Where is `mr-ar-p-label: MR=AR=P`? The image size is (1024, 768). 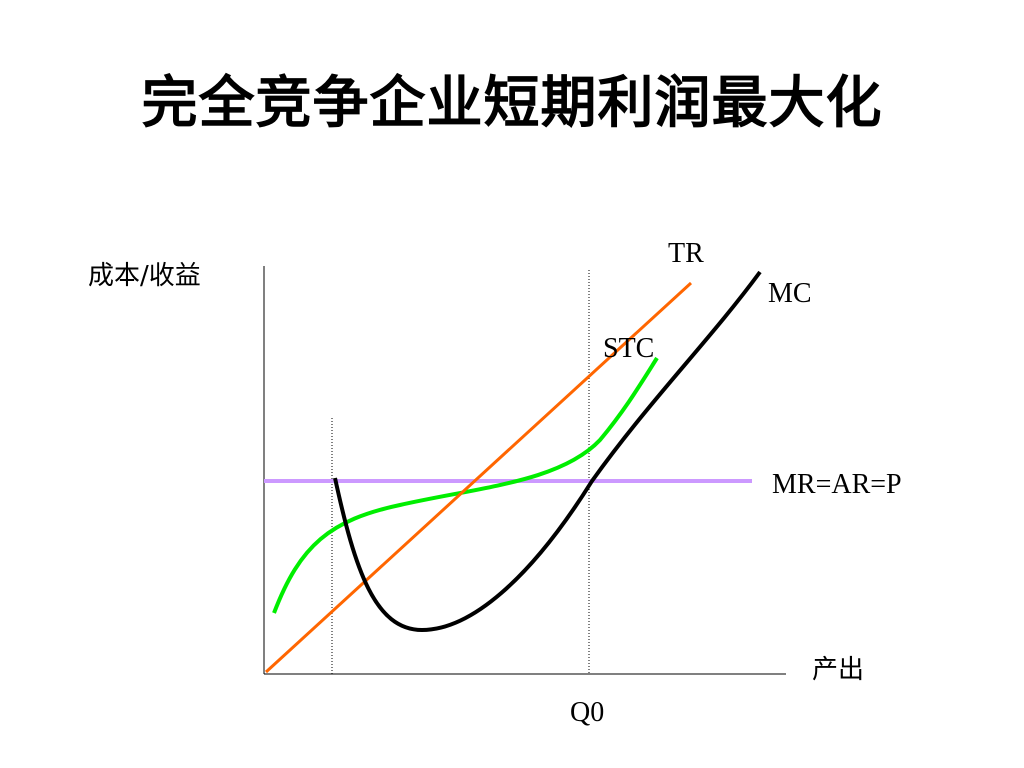 mr-ar-p-label: MR=AR=P is located at coordinates (837, 484).